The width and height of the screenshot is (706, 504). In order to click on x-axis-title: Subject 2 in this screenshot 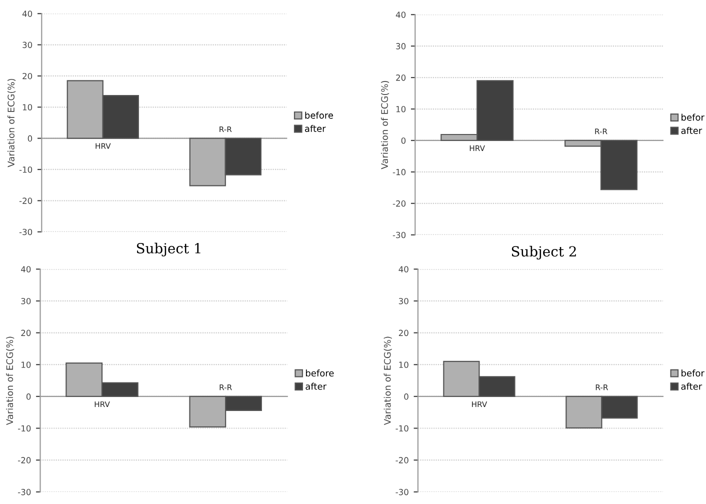, I will do `click(544, 253)`.